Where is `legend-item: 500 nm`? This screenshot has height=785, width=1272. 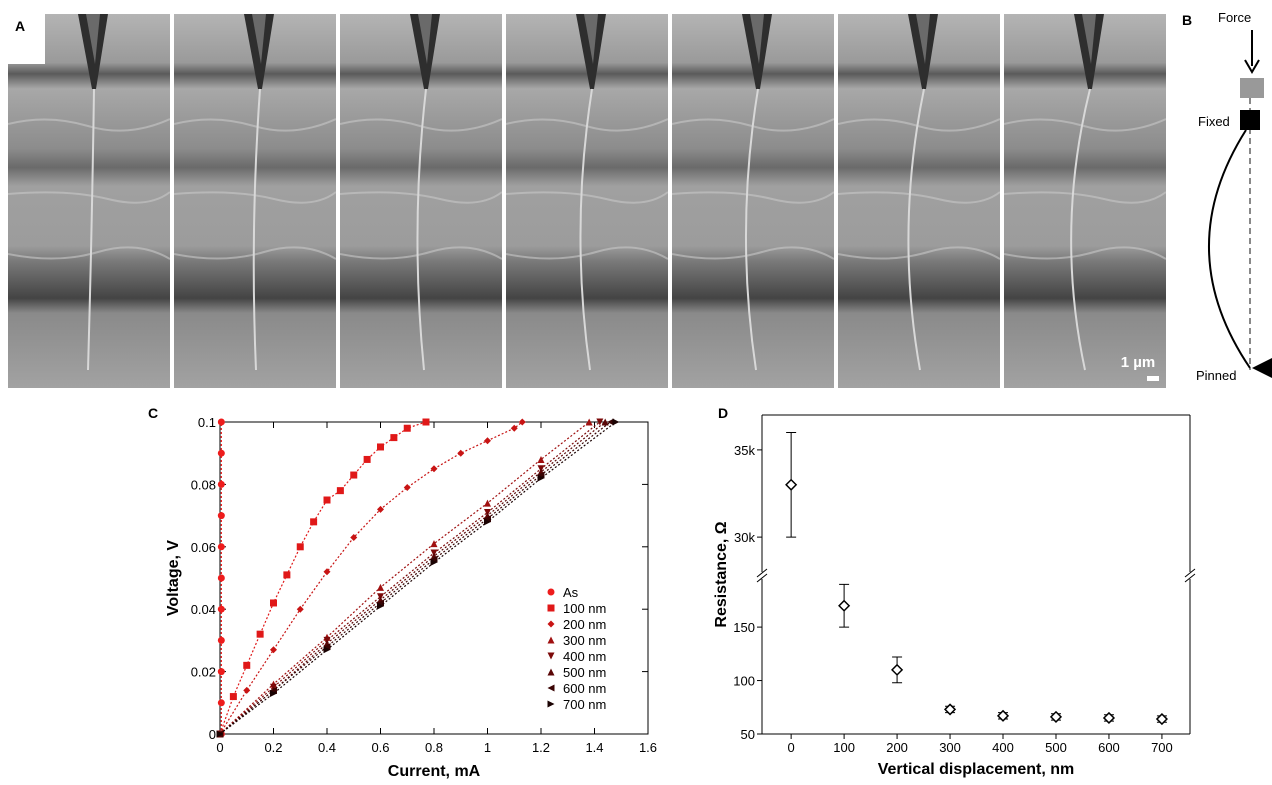
legend-item: 500 nm is located at coordinates (584, 672).